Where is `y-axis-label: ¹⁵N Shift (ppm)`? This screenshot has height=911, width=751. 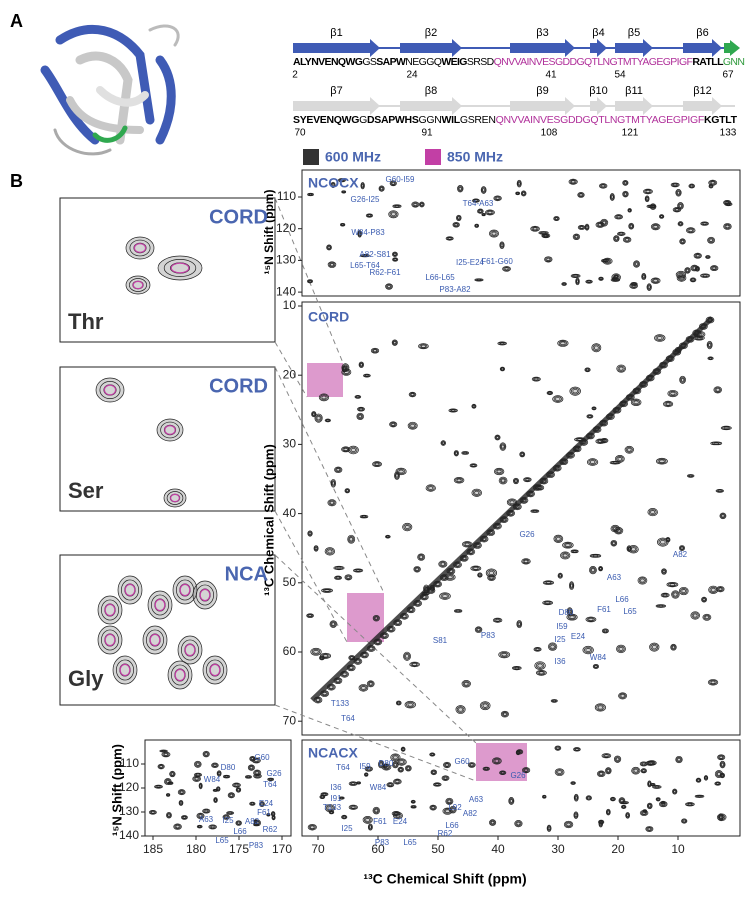 y-axis-label: ¹⁵N Shift (ppm) is located at coordinates (116, 790).